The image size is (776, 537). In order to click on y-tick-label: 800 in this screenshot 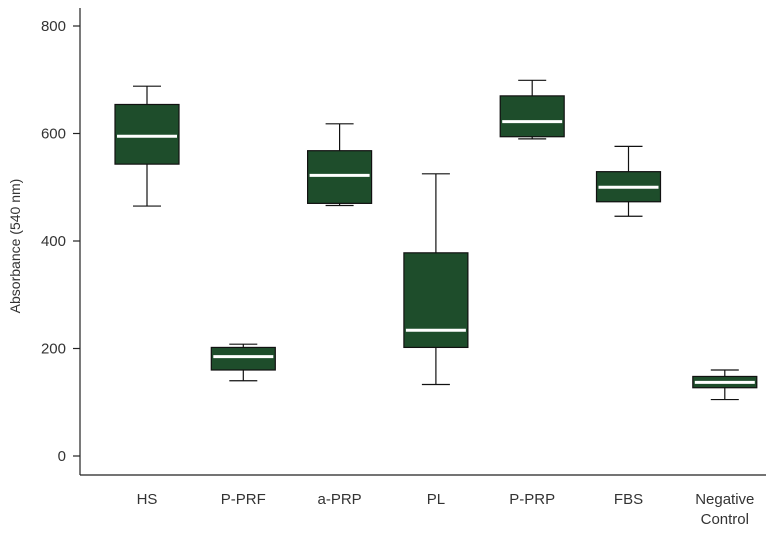, I will do `click(53, 26)`.